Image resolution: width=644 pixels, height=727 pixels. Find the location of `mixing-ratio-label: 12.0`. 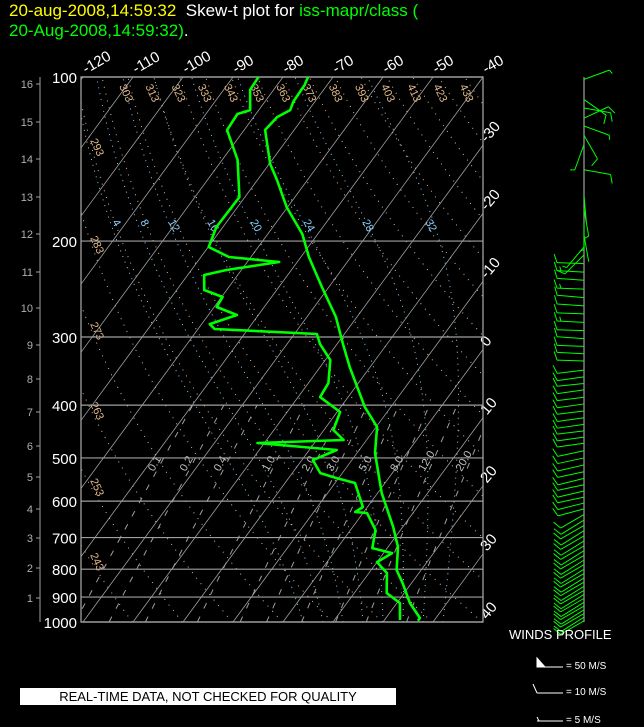

mixing-ratio-label: 12.0 is located at coordinates (427, 461).